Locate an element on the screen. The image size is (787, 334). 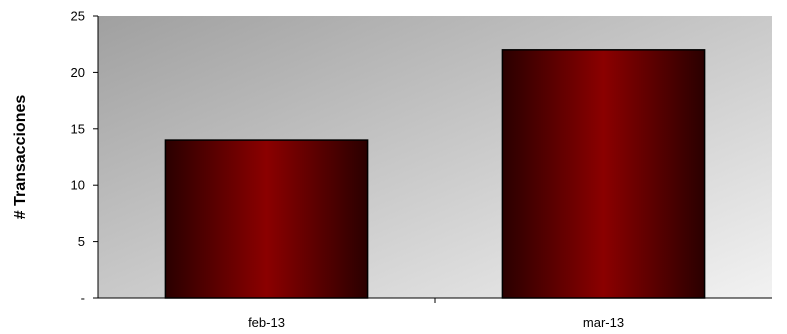
y-tick-label: 20 is located at coordinates (78, 72).